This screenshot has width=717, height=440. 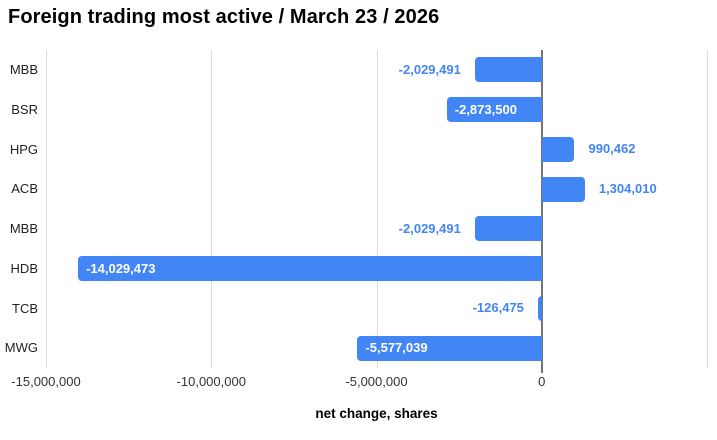 I want to click on x-tick-label: -5,000,000, so click(x=376, y=381).